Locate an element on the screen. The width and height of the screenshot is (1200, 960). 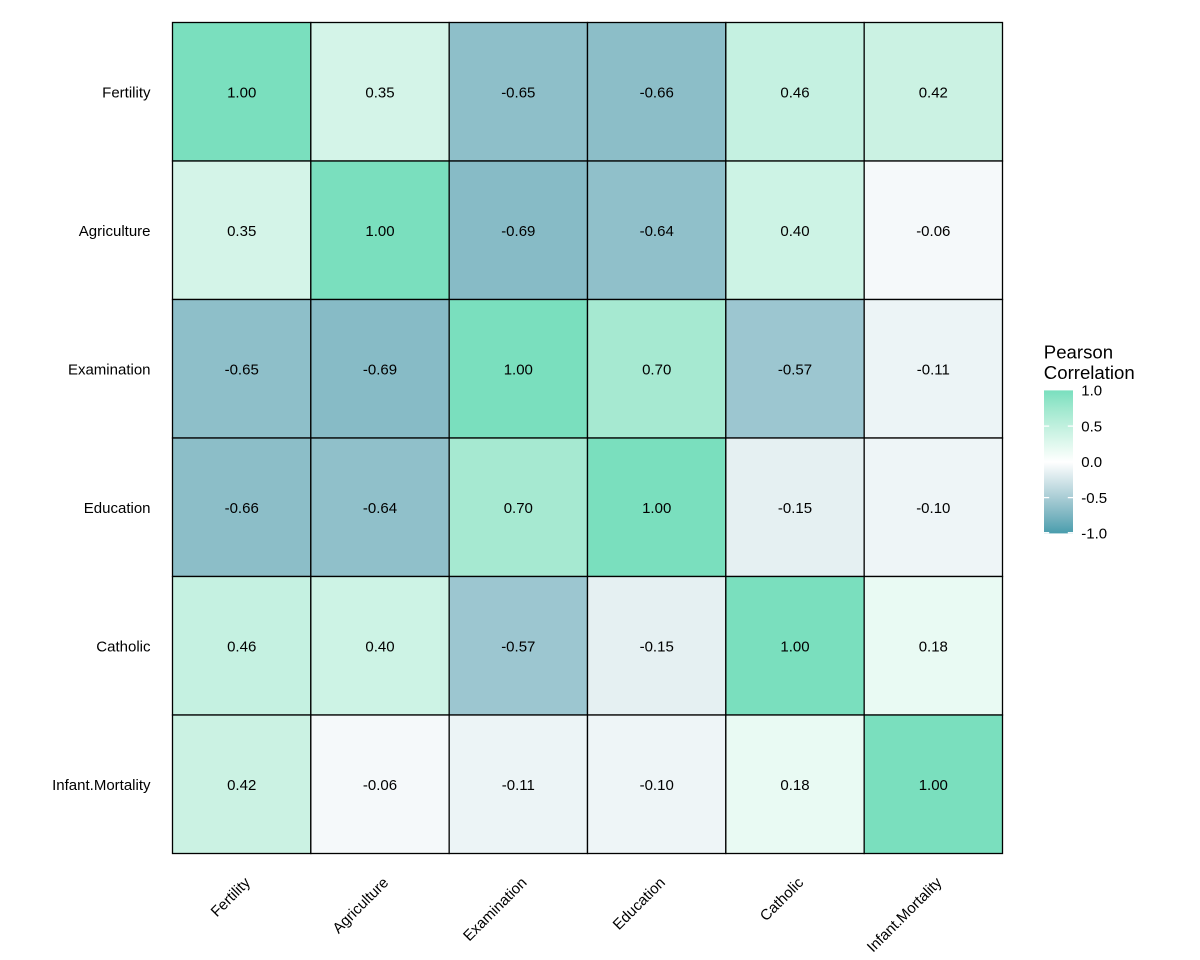
svg-text: Fertility is located at coordinates (126, 92).